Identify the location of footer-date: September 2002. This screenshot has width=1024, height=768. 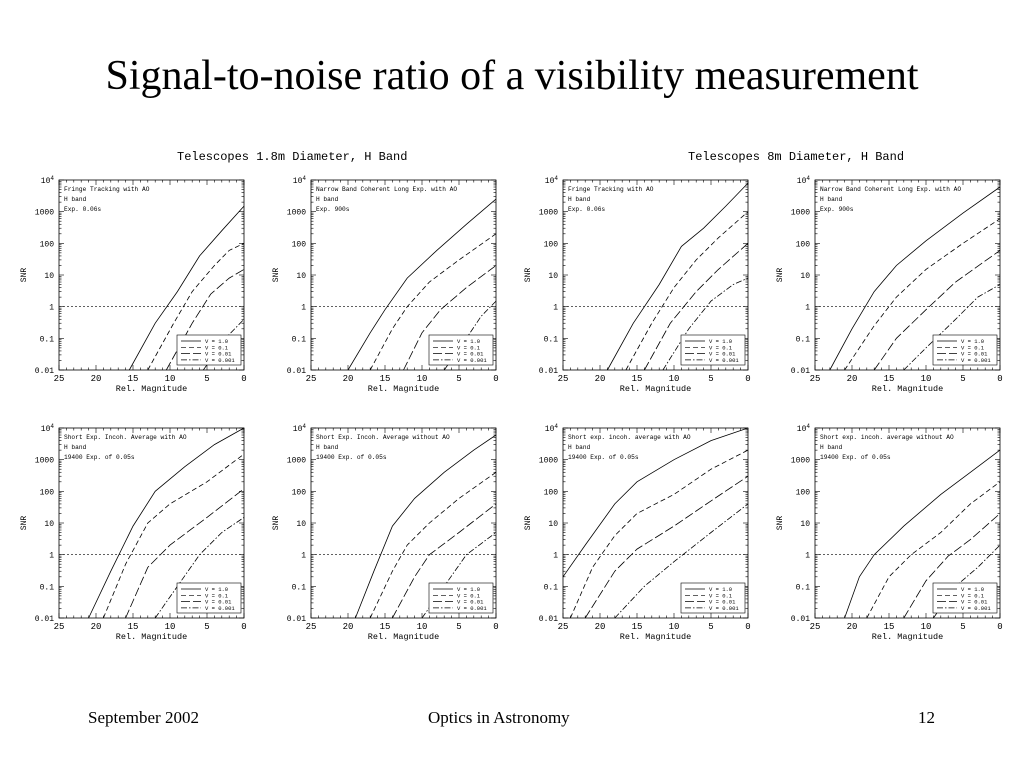
(143, 717).